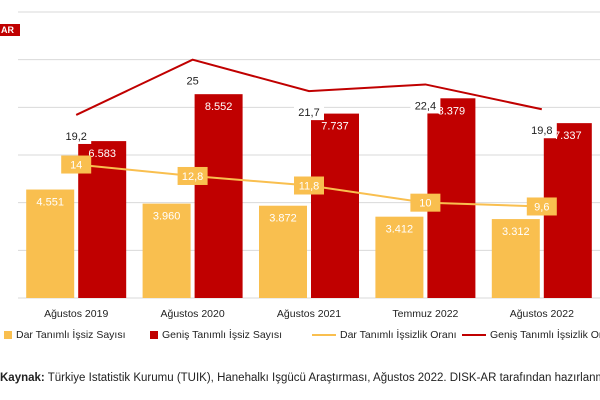 The width and height of the screenshot is (600, 400). What do you see at coordinates (516, 232) in the screenshot?
I see `bar-label: 3.312` at bounding box center [516, 232].